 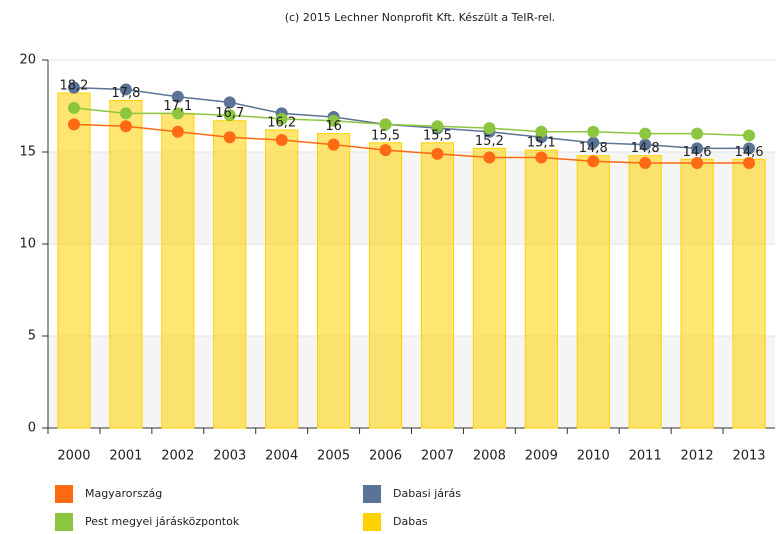 What do you see at coordinates (177, 456) in the screenshot?
I see `x-tick-label: 2002` at bounding box center [177, 456].